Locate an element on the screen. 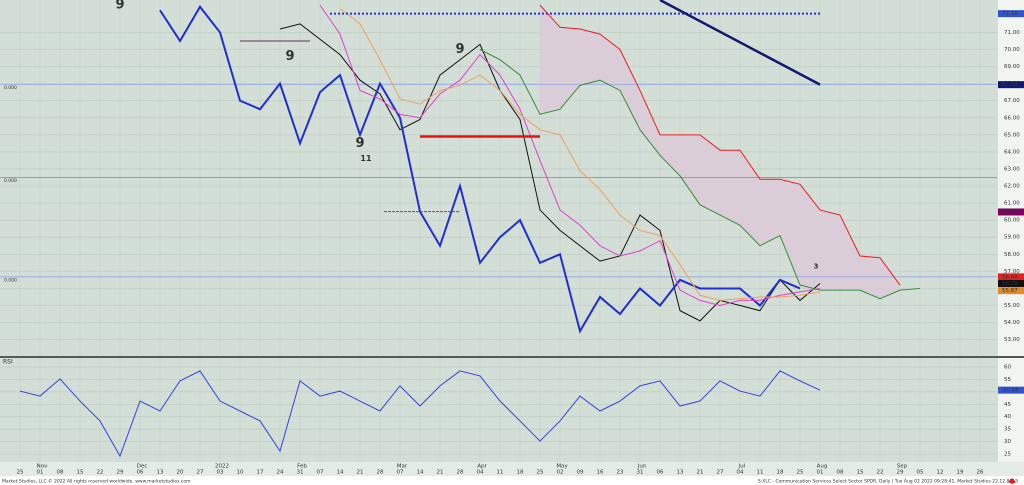 This screenshot has height=485, width=1024. price-label: 67.94 is located at coordinates (1010, 85).